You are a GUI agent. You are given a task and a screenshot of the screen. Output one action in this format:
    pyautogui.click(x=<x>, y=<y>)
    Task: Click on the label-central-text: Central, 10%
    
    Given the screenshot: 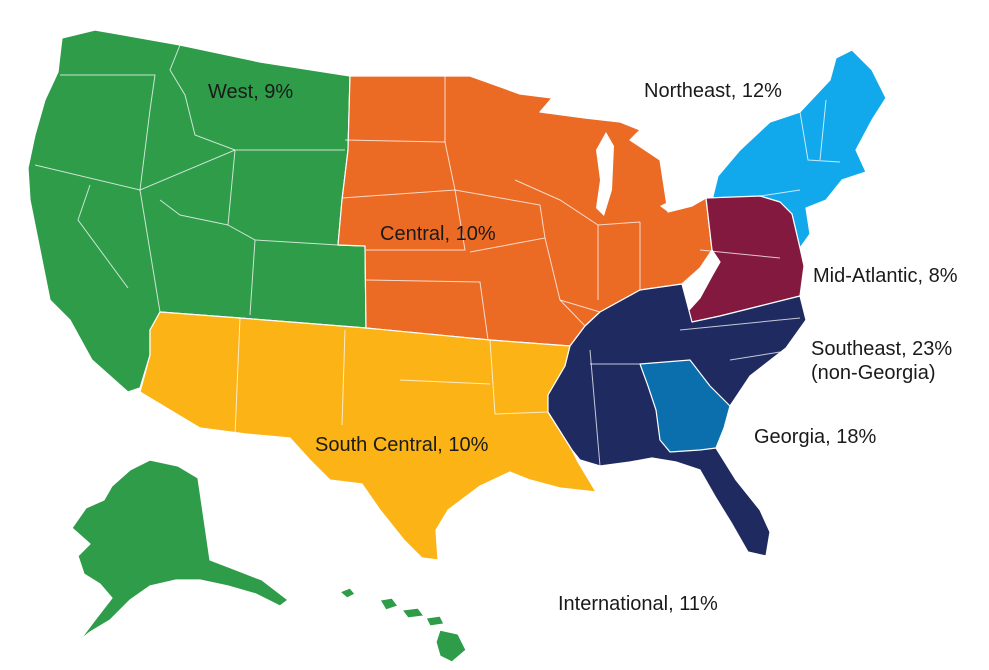 What is the action you would take?
    pyautogui.click(x=438, y=234)
    